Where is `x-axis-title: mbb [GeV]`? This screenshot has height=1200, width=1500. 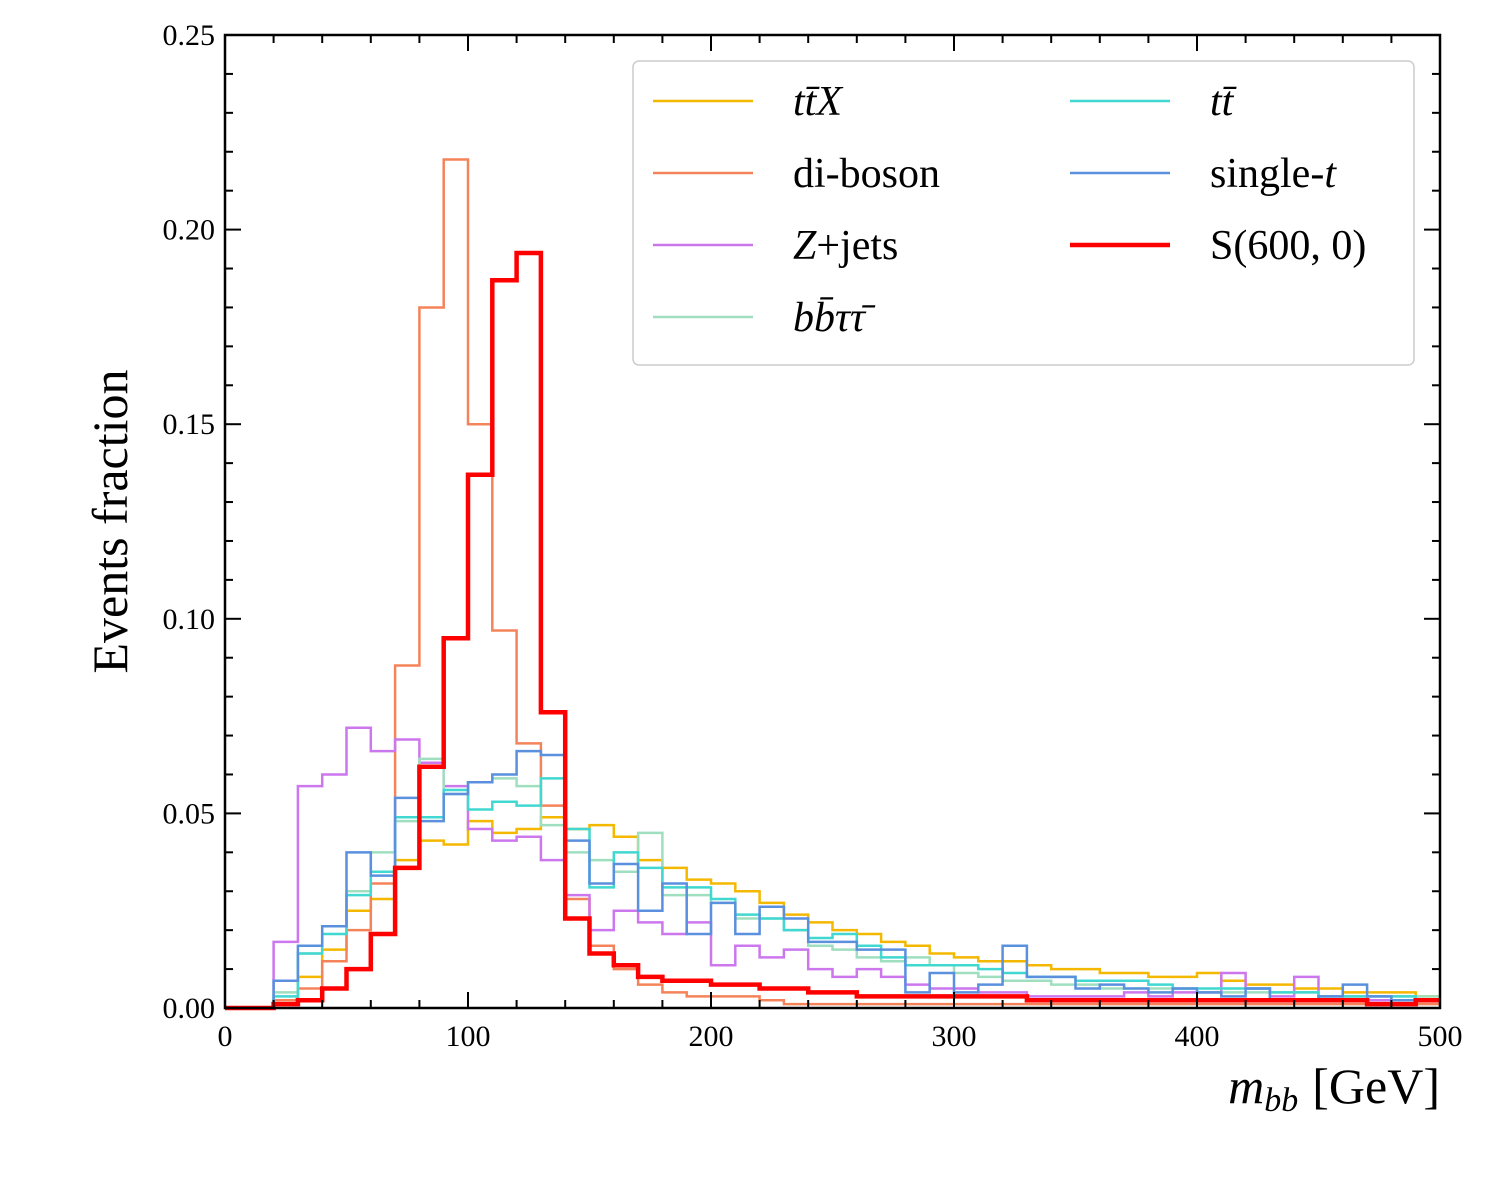 x-axis-title: mbb [GeV] is located at coordinates (1334, 1088).